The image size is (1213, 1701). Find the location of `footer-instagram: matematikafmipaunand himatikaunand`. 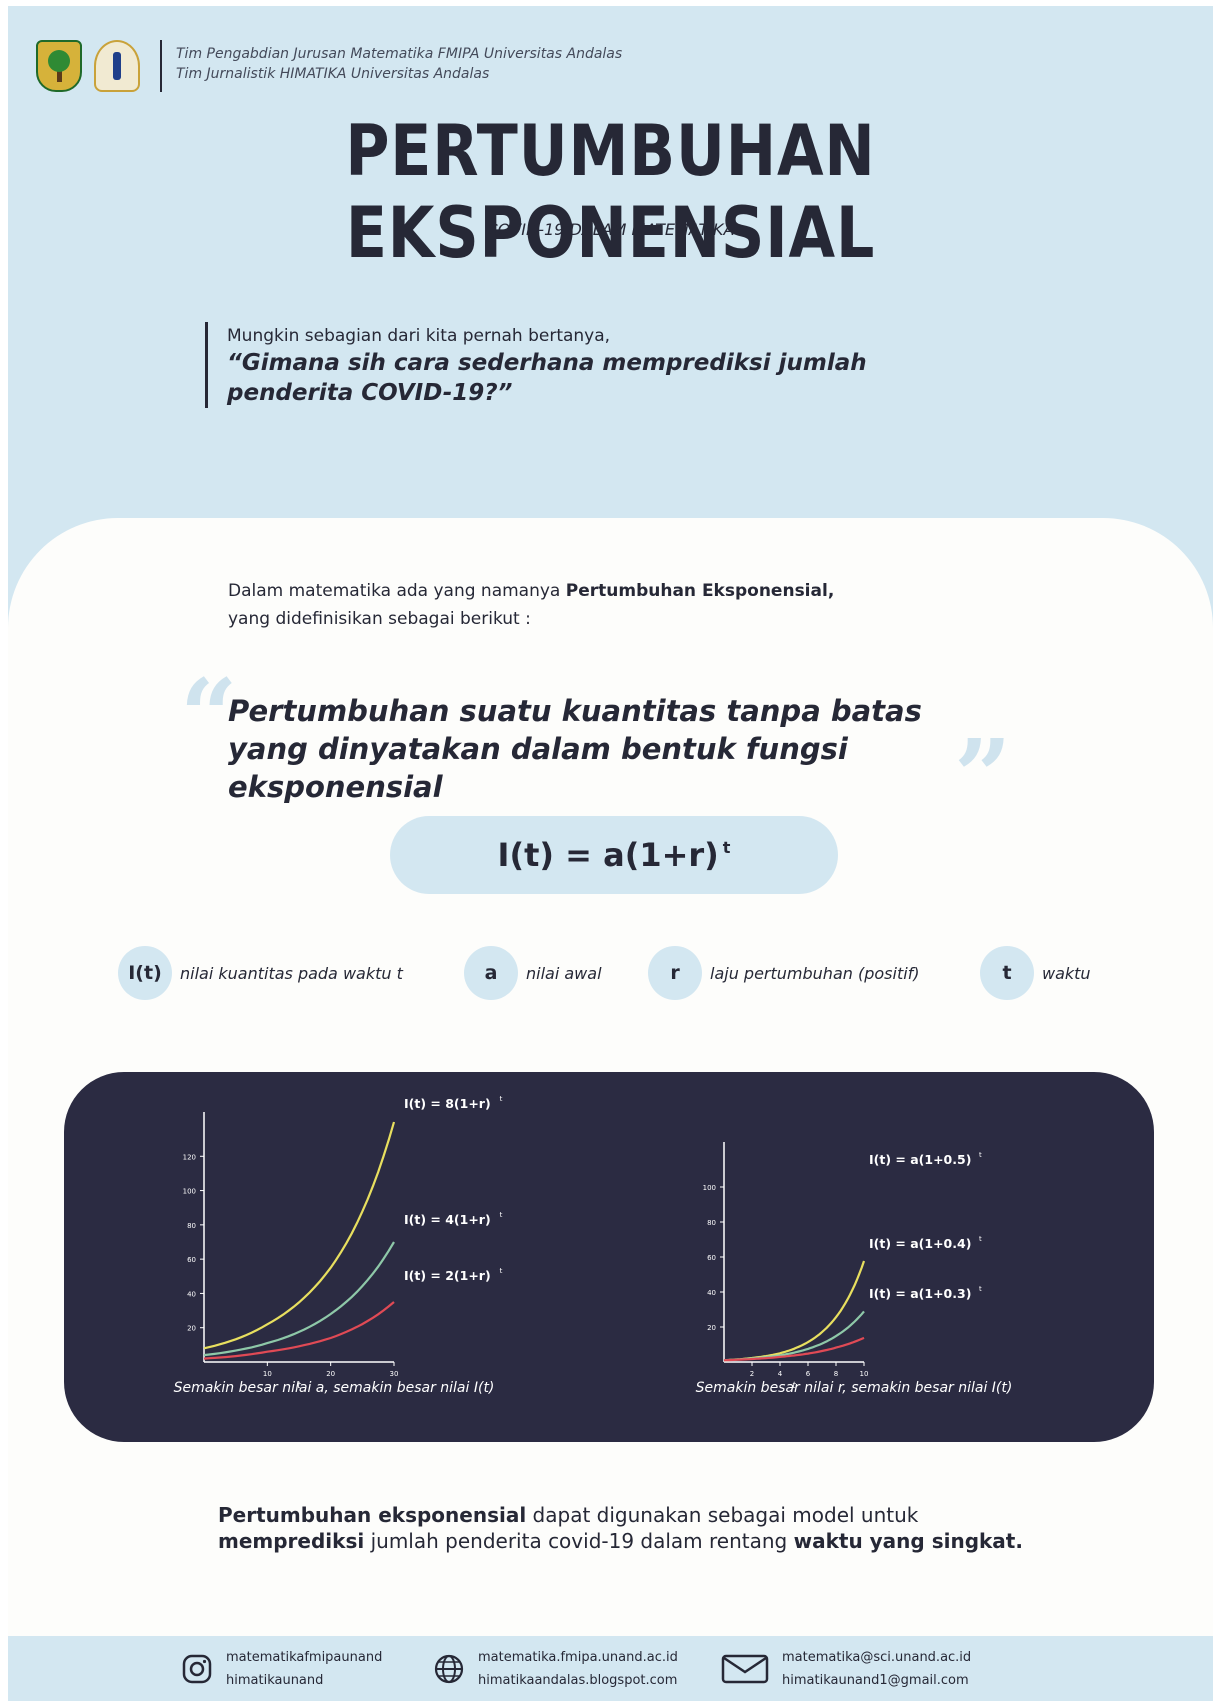

footer-instagram: matematikafmipaunand himatikaunand is located at coordinates (281, 1669).